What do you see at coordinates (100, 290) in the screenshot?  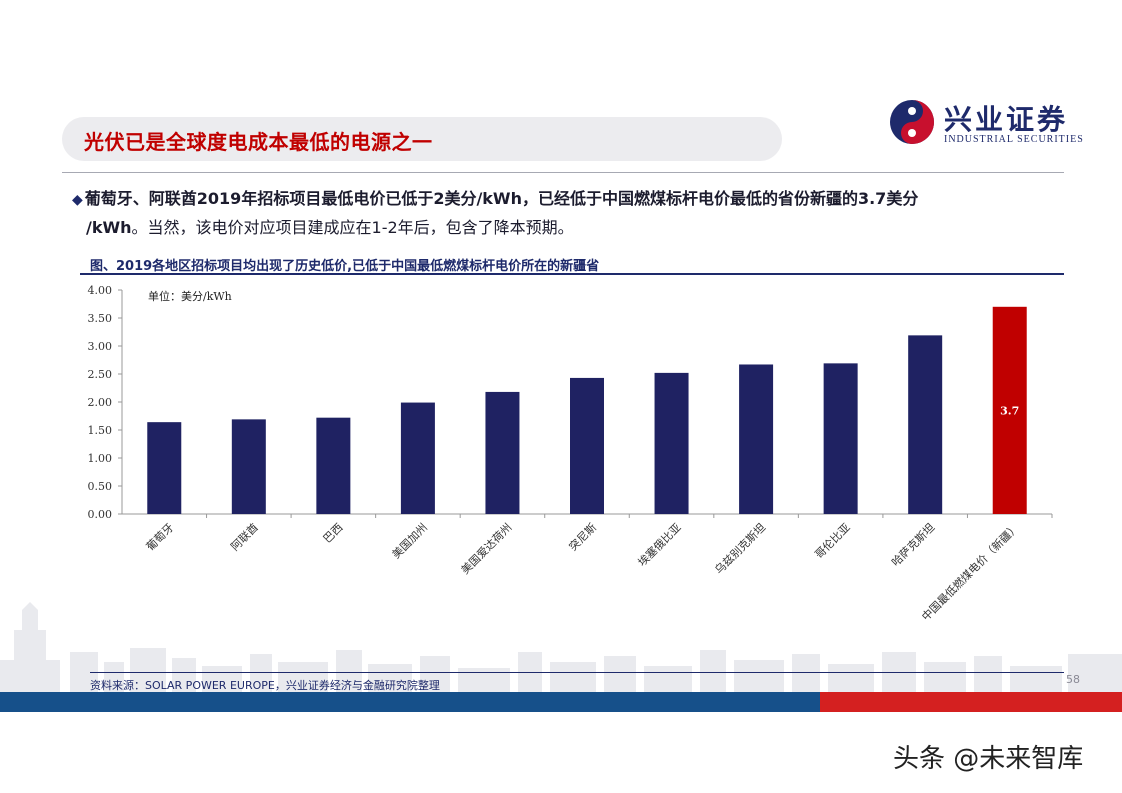 I see `y-tick-label: 4.00` at bounding box center [100, 290].